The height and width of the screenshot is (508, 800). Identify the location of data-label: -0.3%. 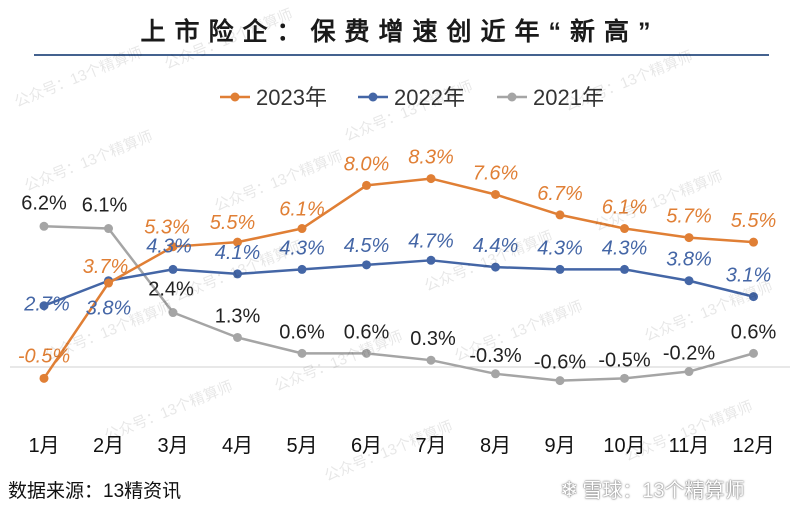
(495, 356).